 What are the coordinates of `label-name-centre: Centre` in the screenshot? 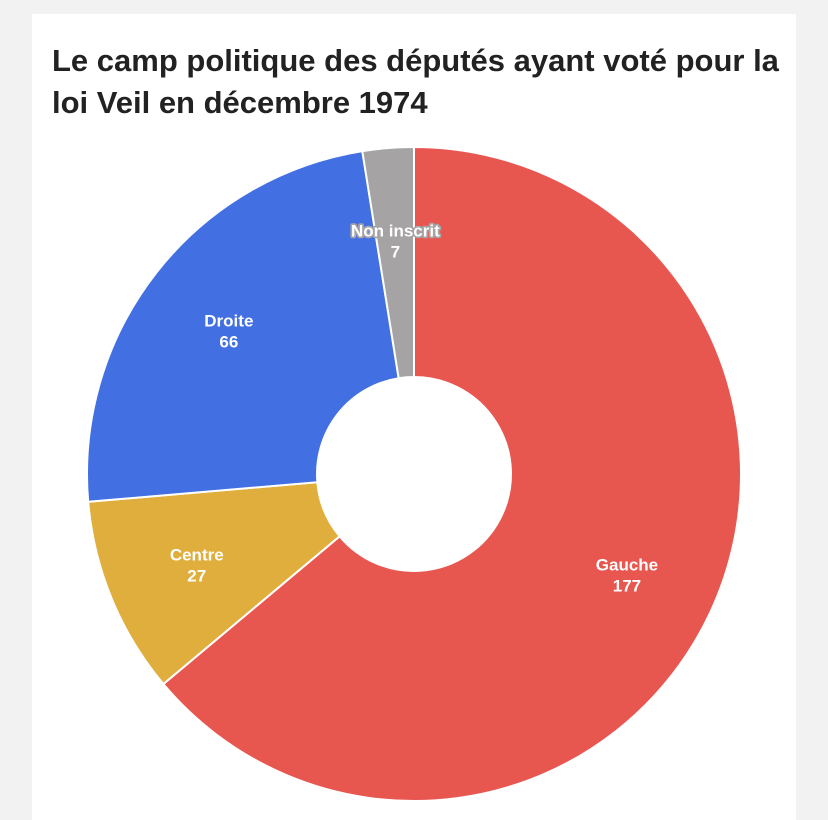 It's located at (197, 555).